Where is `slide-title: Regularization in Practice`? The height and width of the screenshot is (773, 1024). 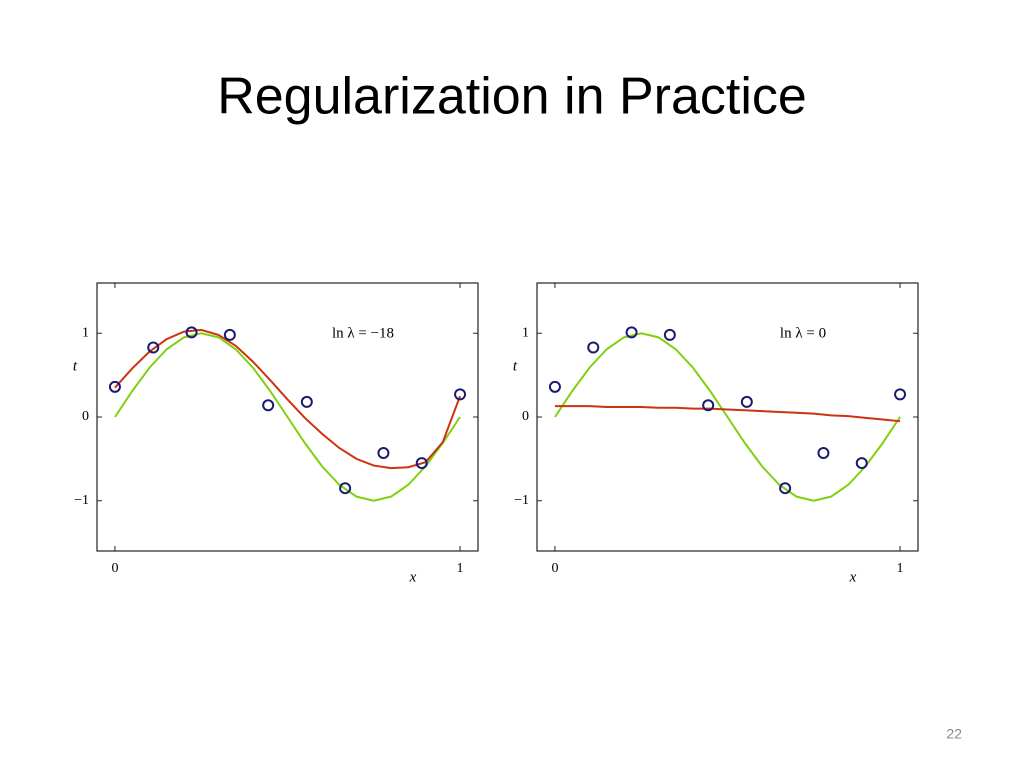 slide-title: Regularization in Practice is located at coordinates (512, 97).